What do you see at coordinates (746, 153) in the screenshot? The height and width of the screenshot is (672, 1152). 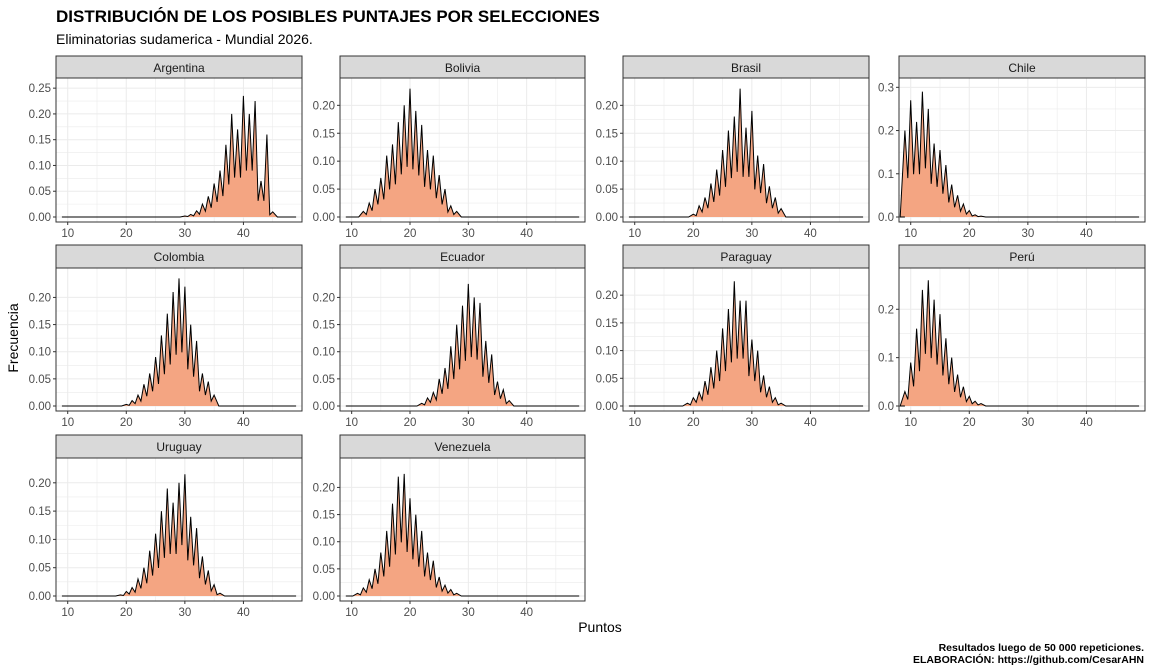 I see `density-line-brasil` at bounding box center [746, 153].